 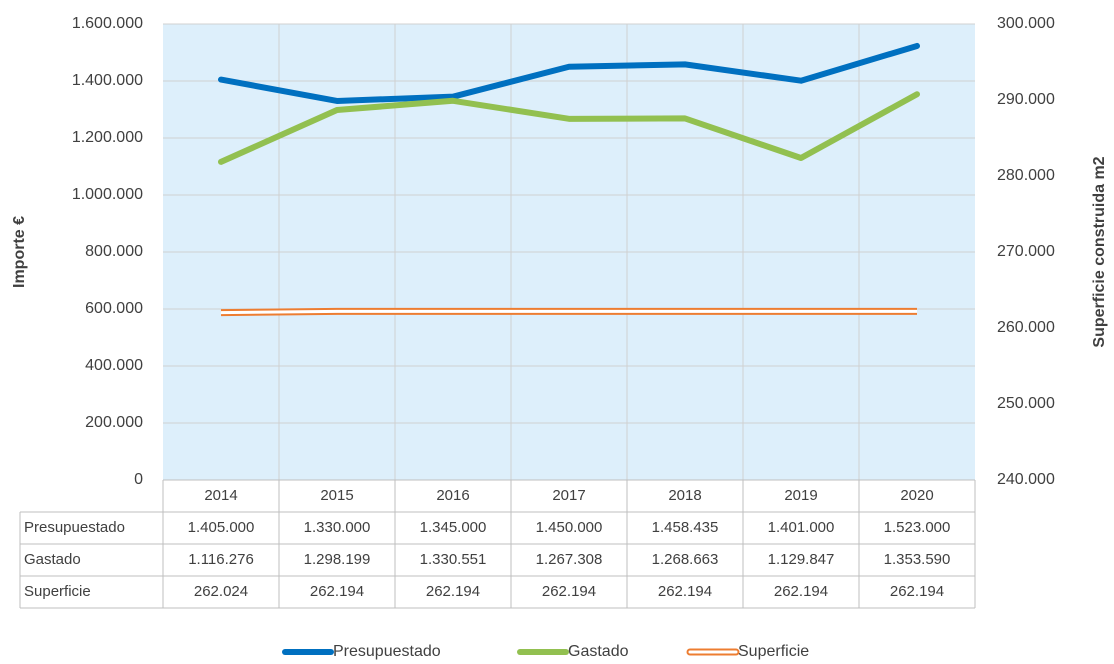 I want to click on x-tick-label: 2017, so click(x=568, y=495).